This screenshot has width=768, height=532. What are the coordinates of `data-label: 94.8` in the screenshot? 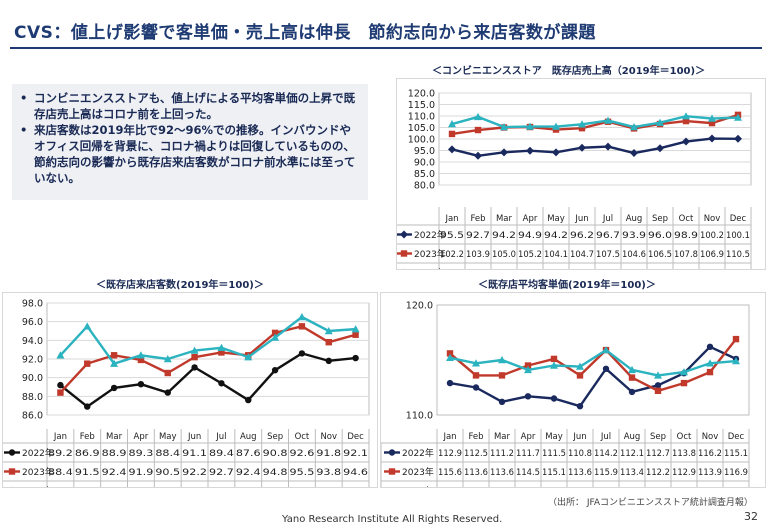 It's located at (275, 473).